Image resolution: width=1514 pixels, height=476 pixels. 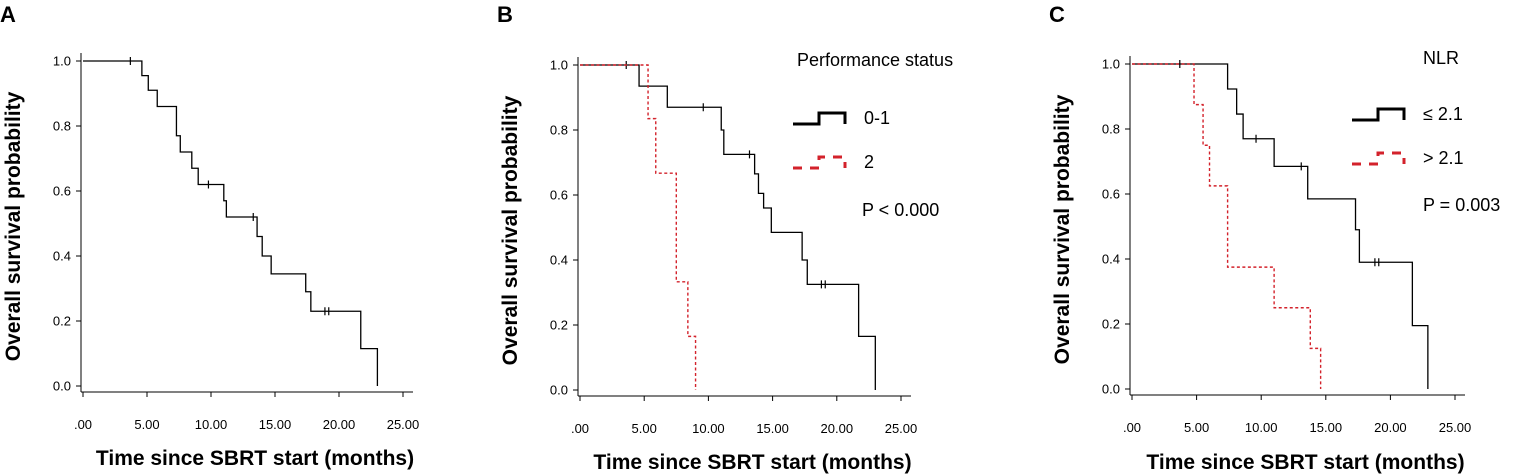 What do you see at coordinates (869, 162) in the screenshot?
I see `legend-label-2: 2` at bounding box center [869, 162].